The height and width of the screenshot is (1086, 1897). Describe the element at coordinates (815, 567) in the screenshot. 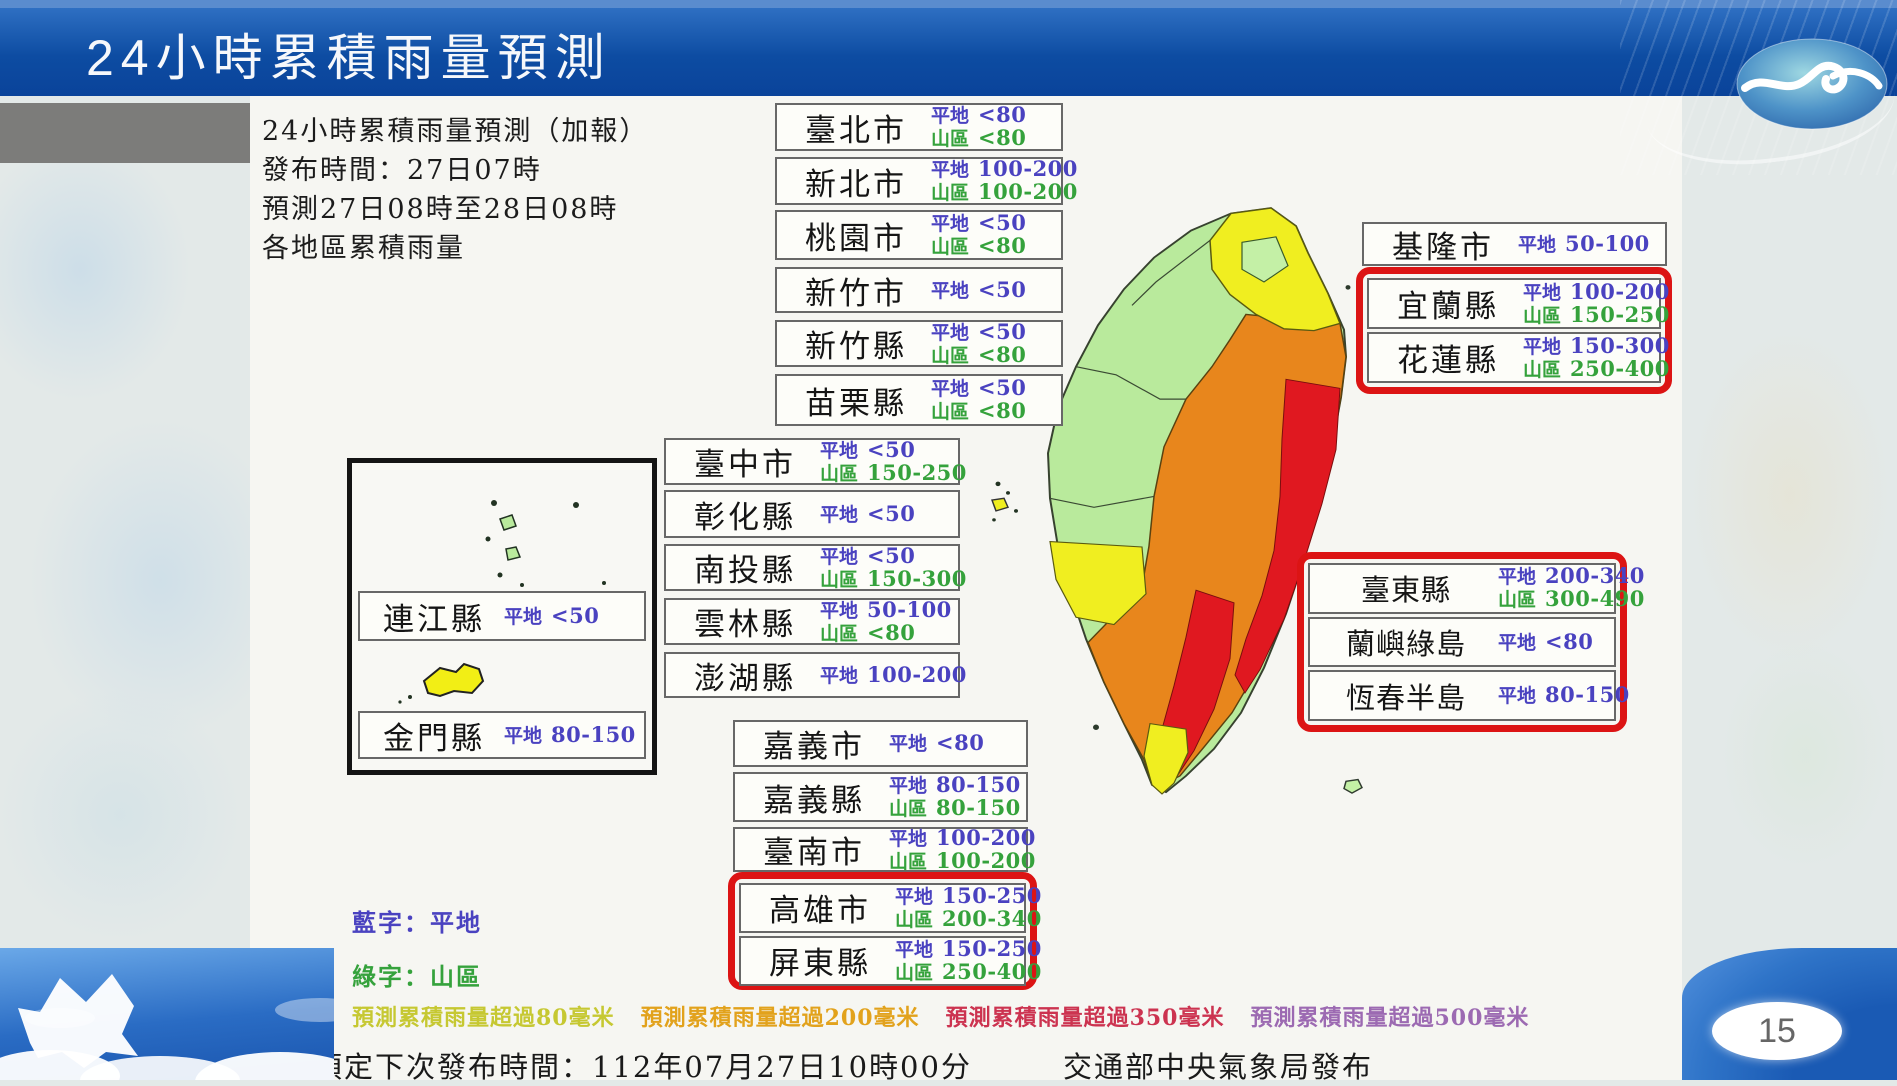

I see `region-row: 南投縣 平地 <50 山區 150-300` at that location.